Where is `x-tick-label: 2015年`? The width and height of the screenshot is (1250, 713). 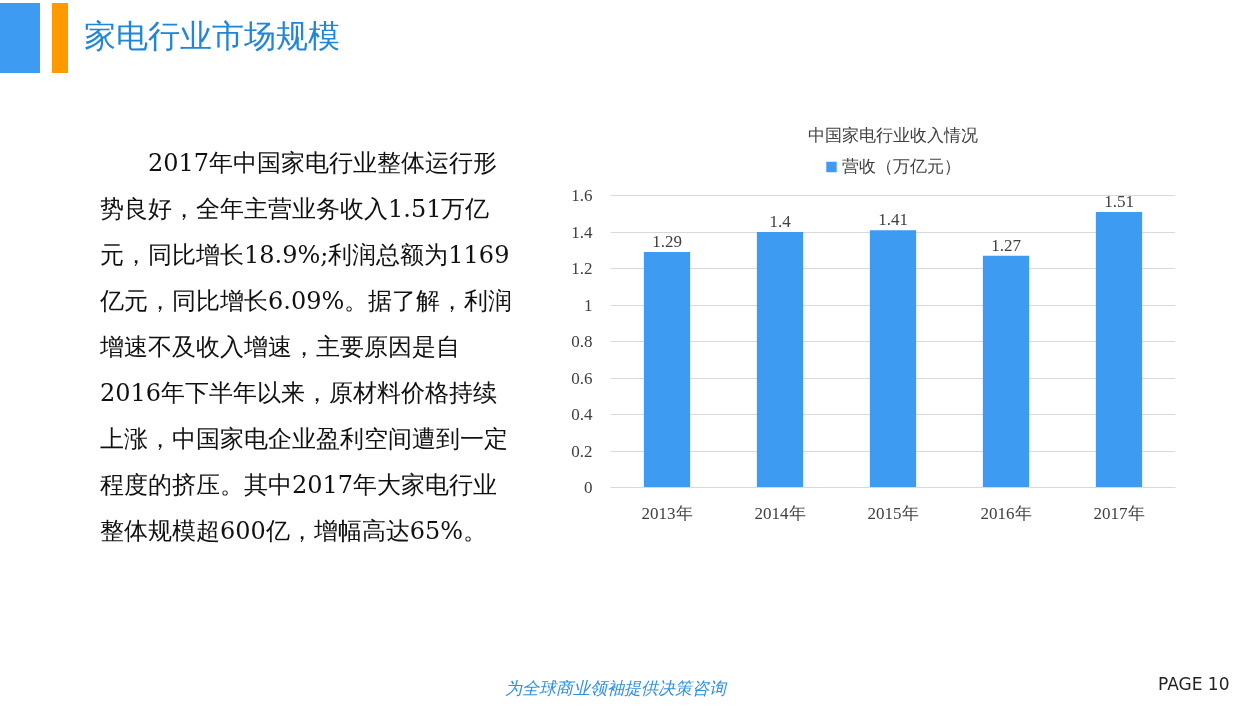
x-tick-label: 2015年 is located at coordinates (893, 513).